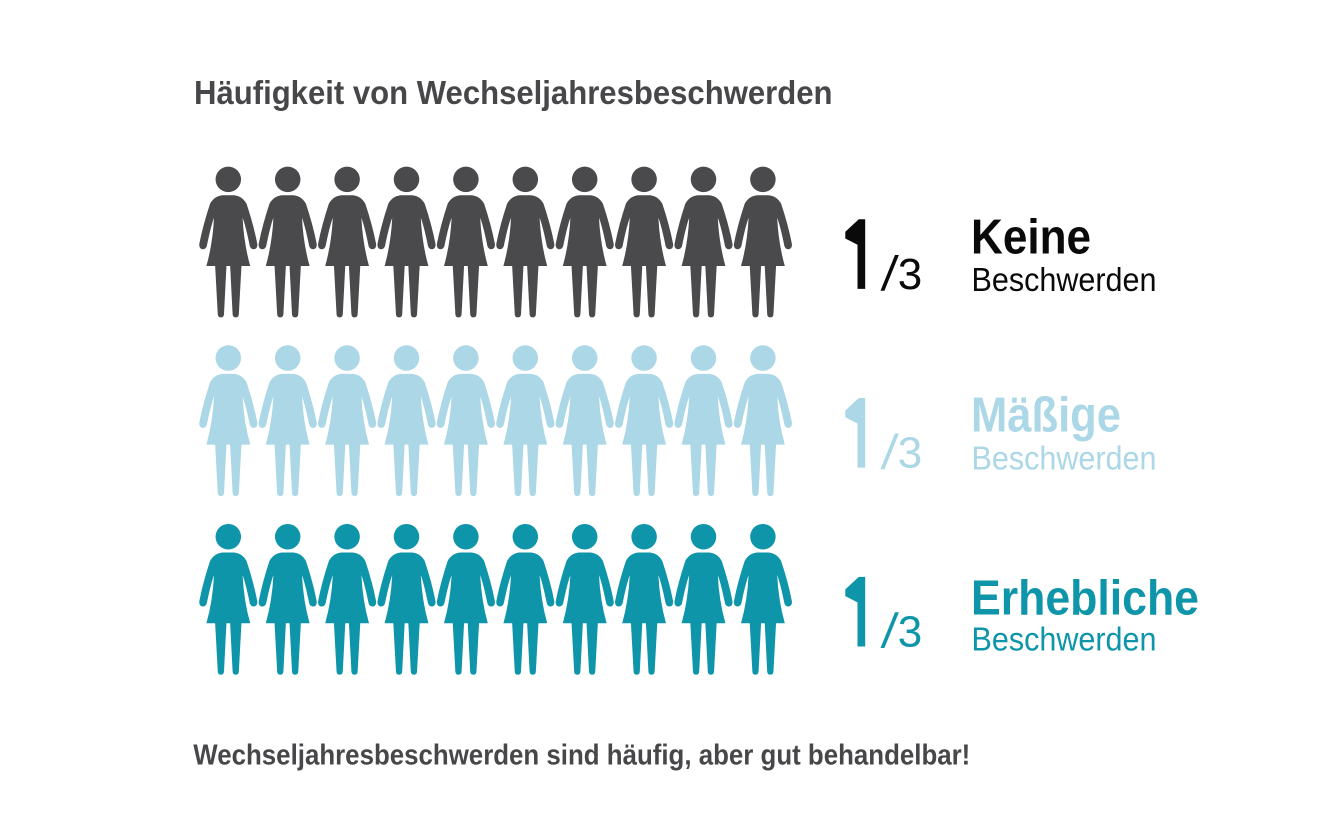  I want to click on svg-text:Häufigkeit von Wechseljahresbe: Häufigkeit von Wechseljahresbeschwerden, so click(513, 93).